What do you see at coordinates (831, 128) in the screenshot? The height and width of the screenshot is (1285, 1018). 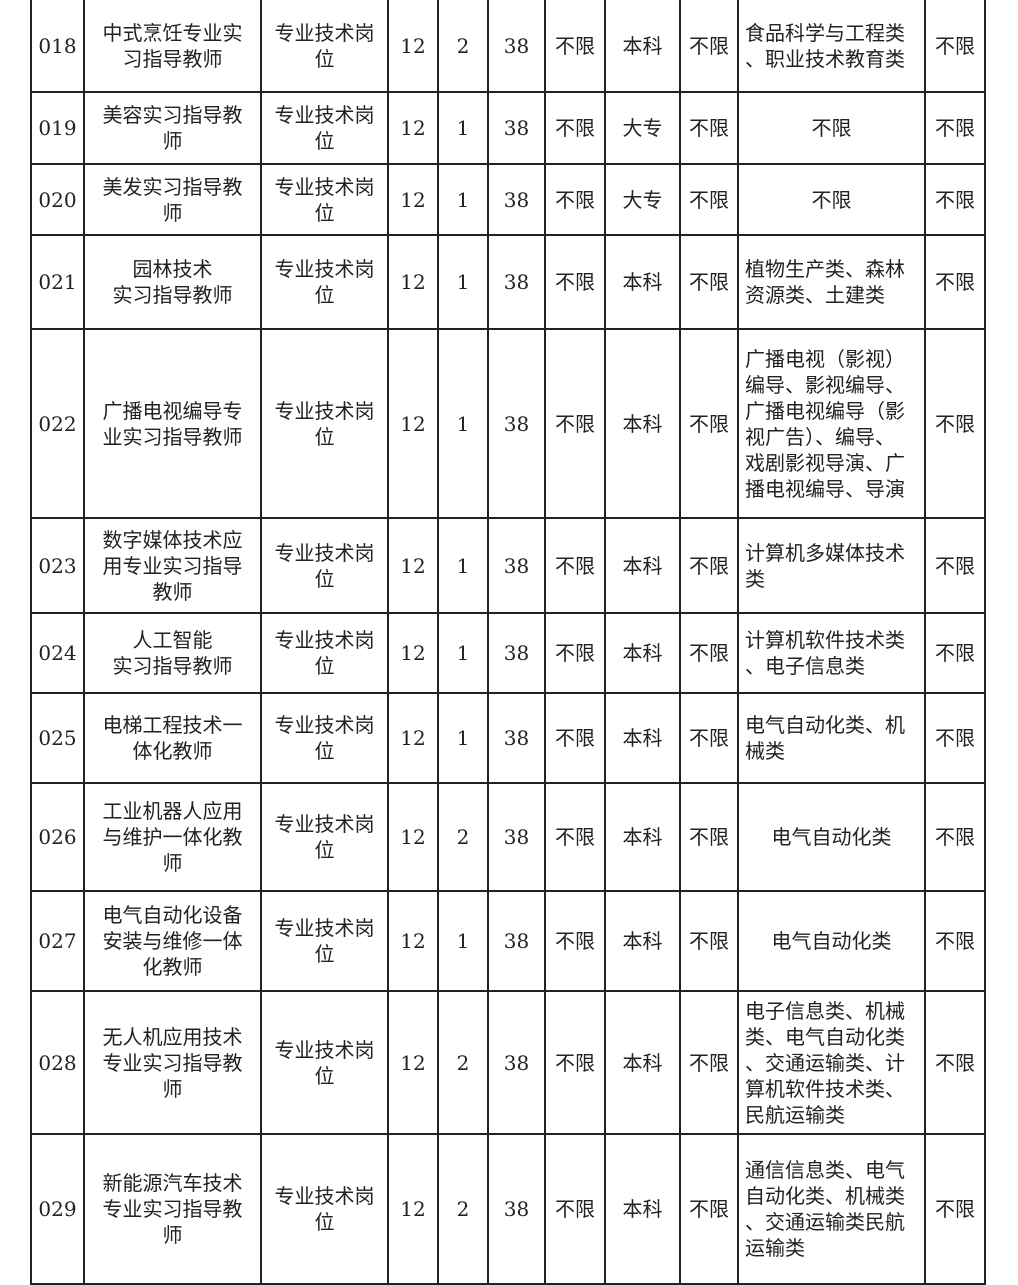 I see `cell-major: 不限` at bounding box center [831, 128].